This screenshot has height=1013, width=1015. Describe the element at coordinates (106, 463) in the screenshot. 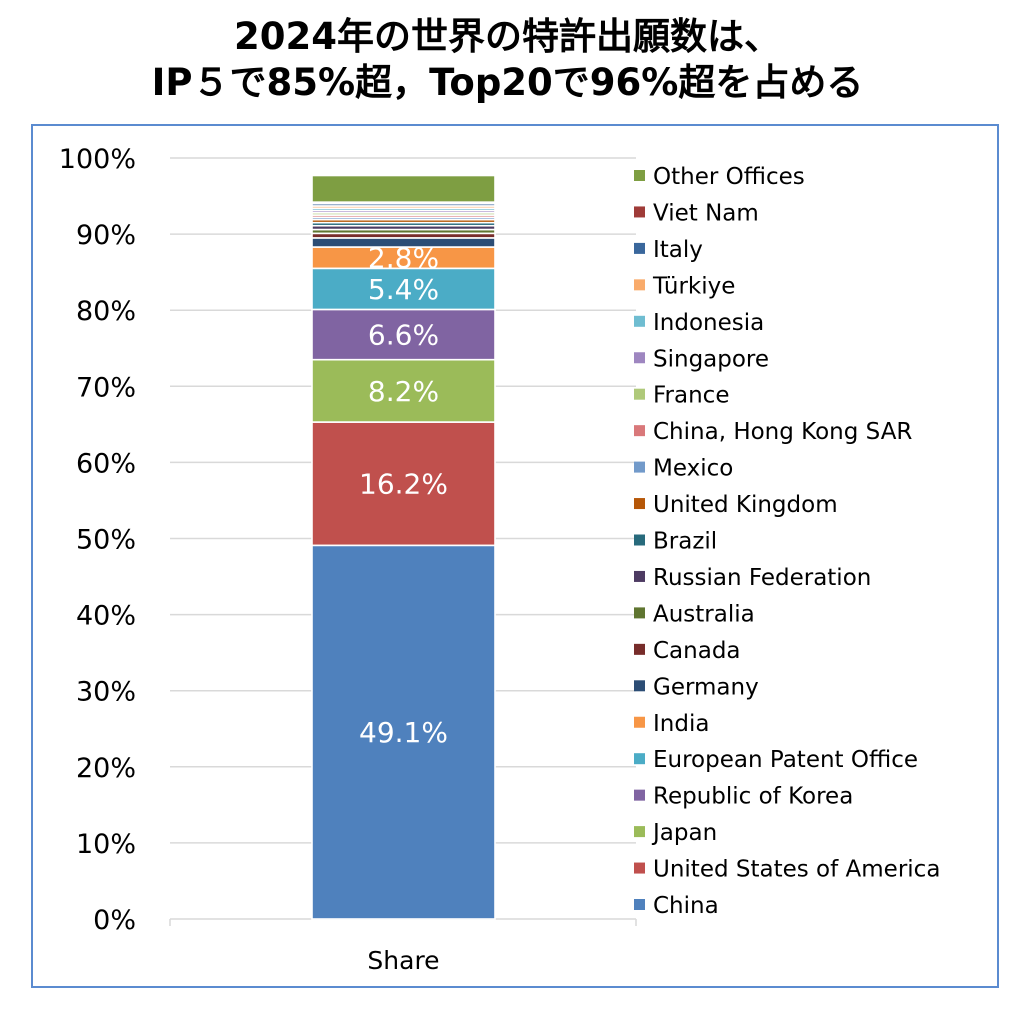

I see `y-tick-label: 60%` at that location.